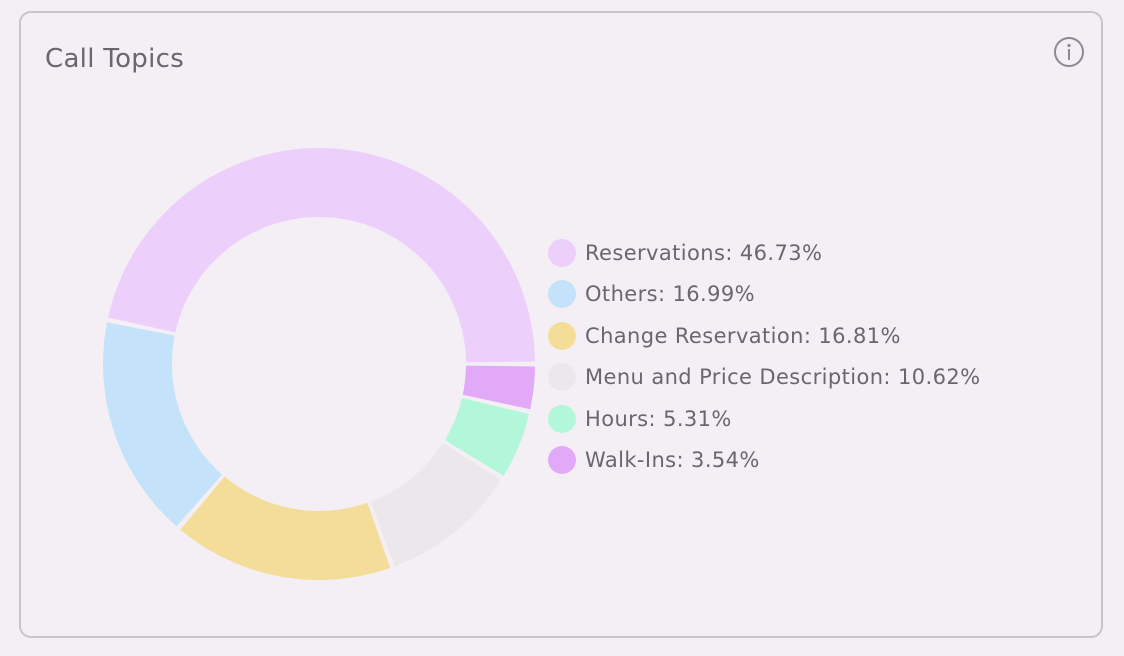  I want to click on legend-item: Reservations: 46.73%, so click(764, 253).